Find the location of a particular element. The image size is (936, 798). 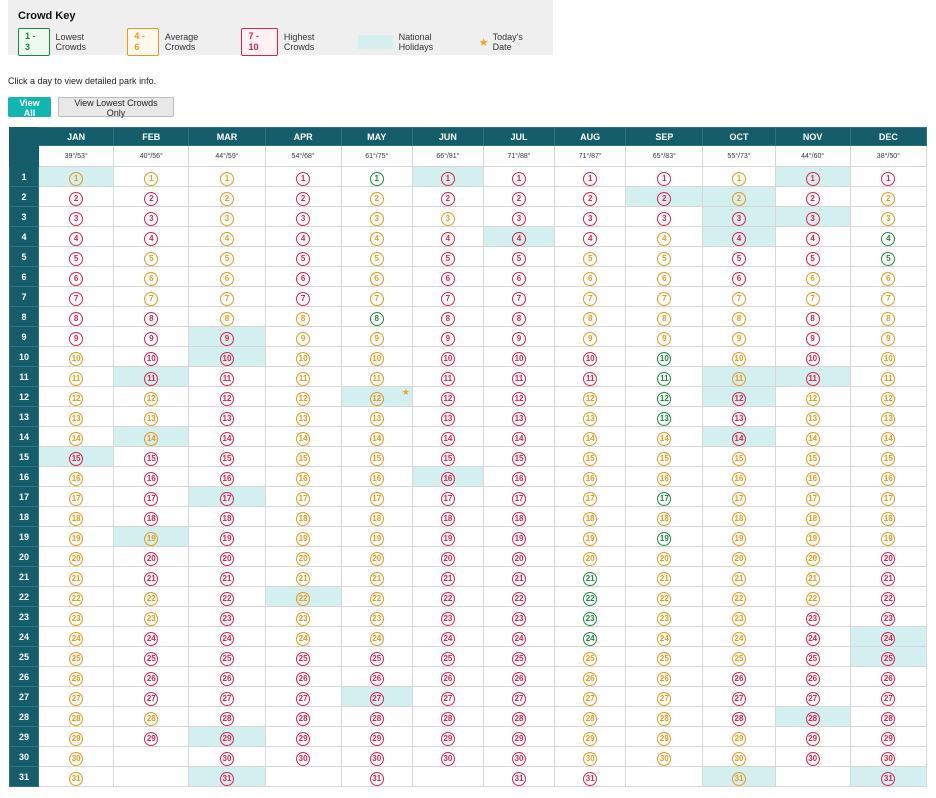

view-all-button: View All is located at coordinates (29, 107).